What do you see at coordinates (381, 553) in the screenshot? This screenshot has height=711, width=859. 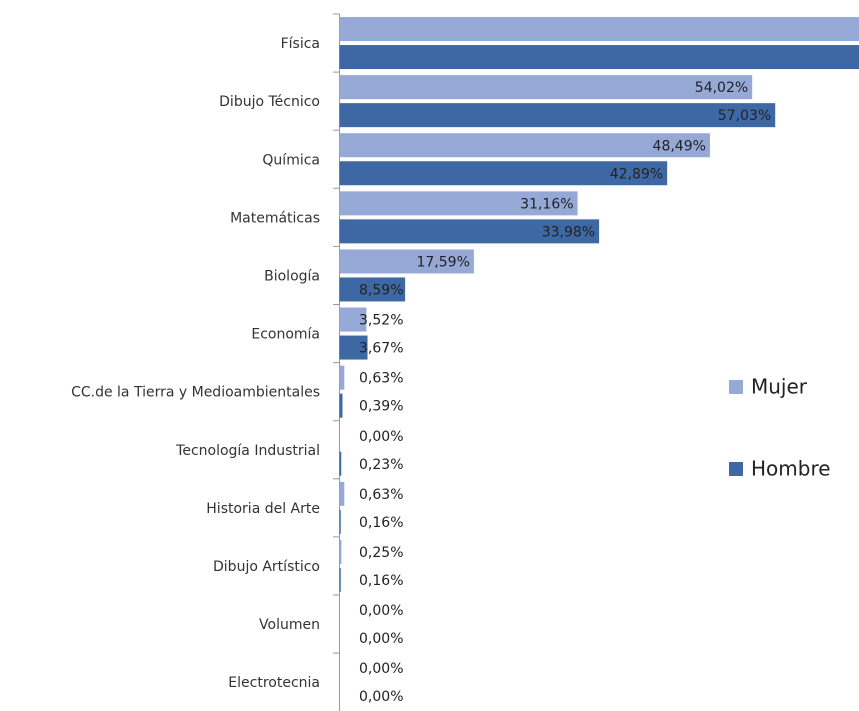 I see `value-label: 0,25%` at bounding box center [381, 553].